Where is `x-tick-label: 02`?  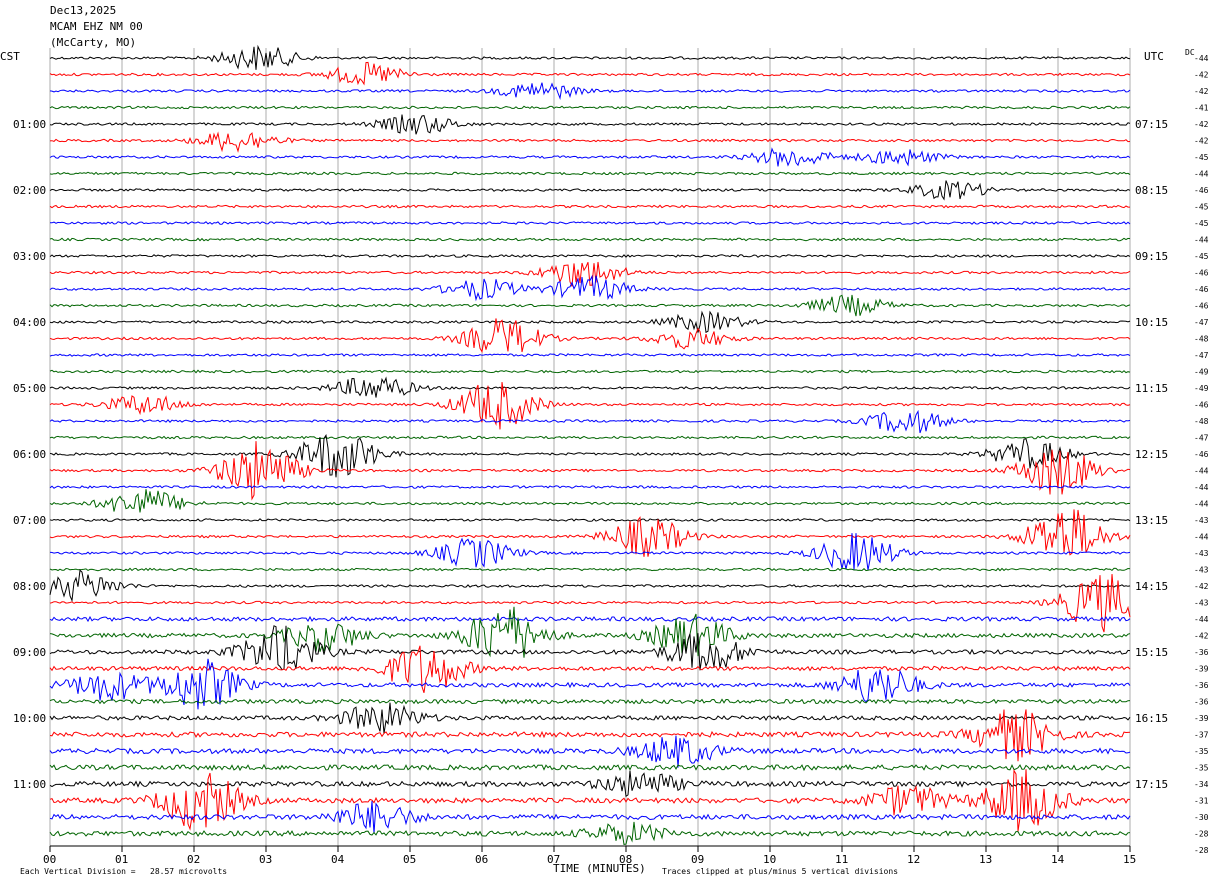
x-tick-label: 02 is located at coordinates (193, 859).